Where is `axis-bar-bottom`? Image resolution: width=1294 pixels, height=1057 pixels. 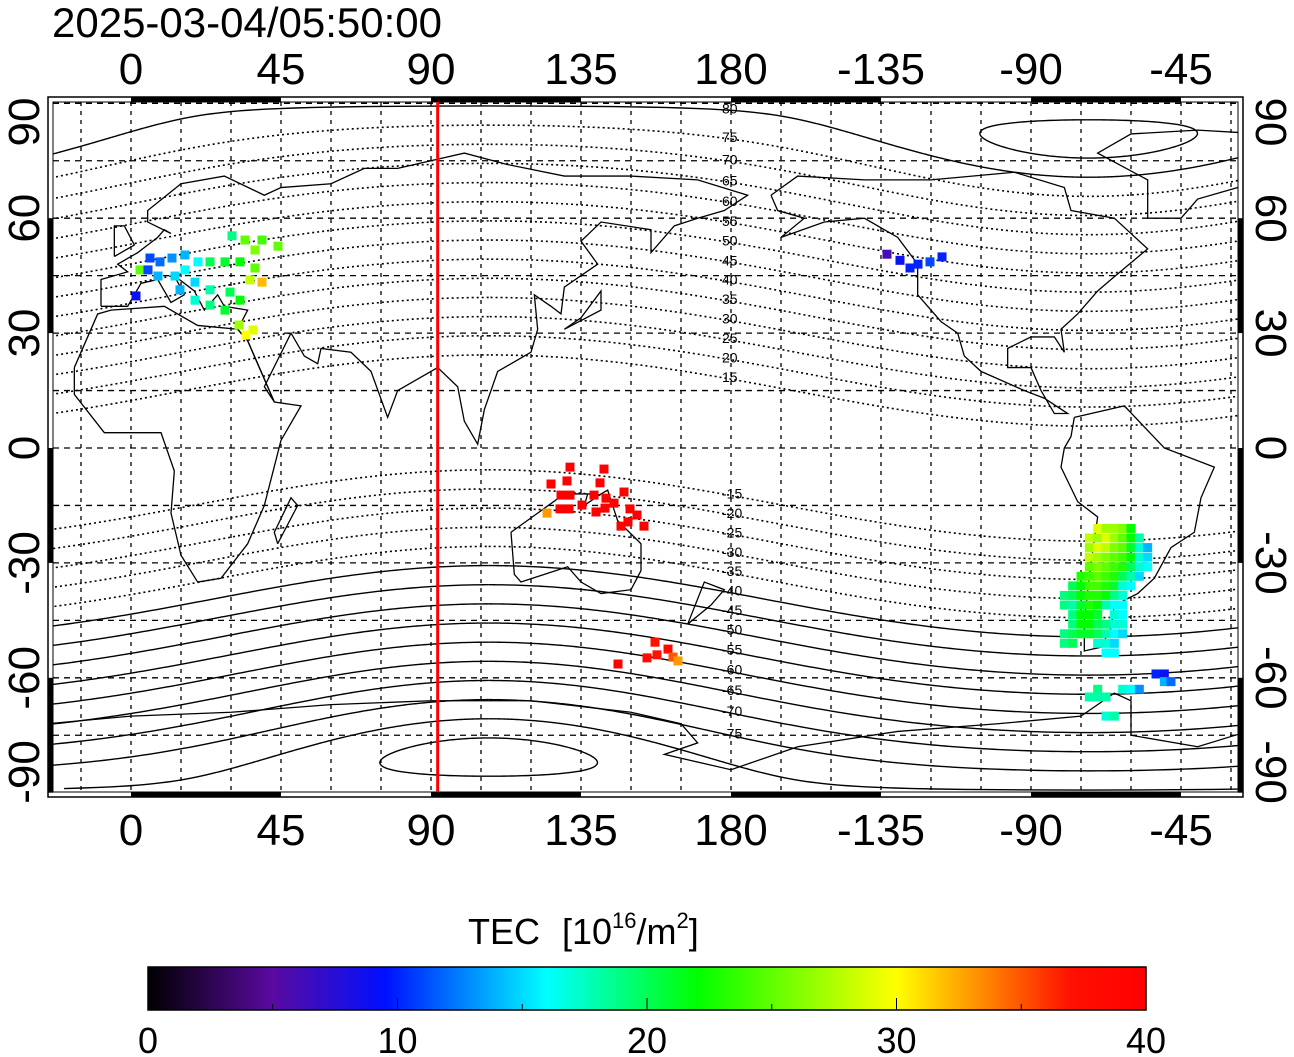 axis-bar-bottom is located at coordinates (206, 794).